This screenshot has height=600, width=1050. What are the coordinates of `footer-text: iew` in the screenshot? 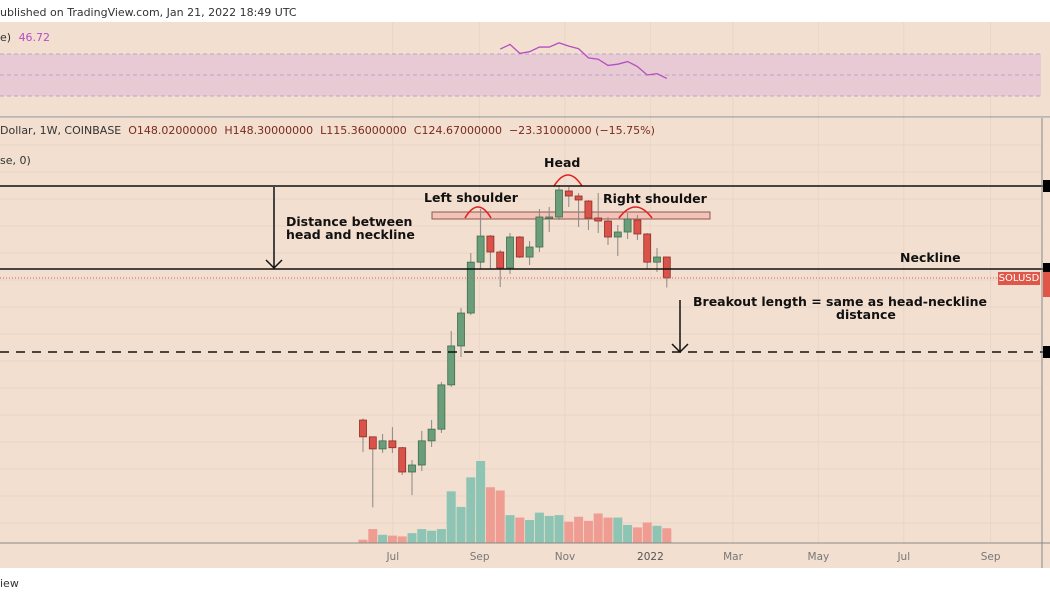 It's located at (9, 583).